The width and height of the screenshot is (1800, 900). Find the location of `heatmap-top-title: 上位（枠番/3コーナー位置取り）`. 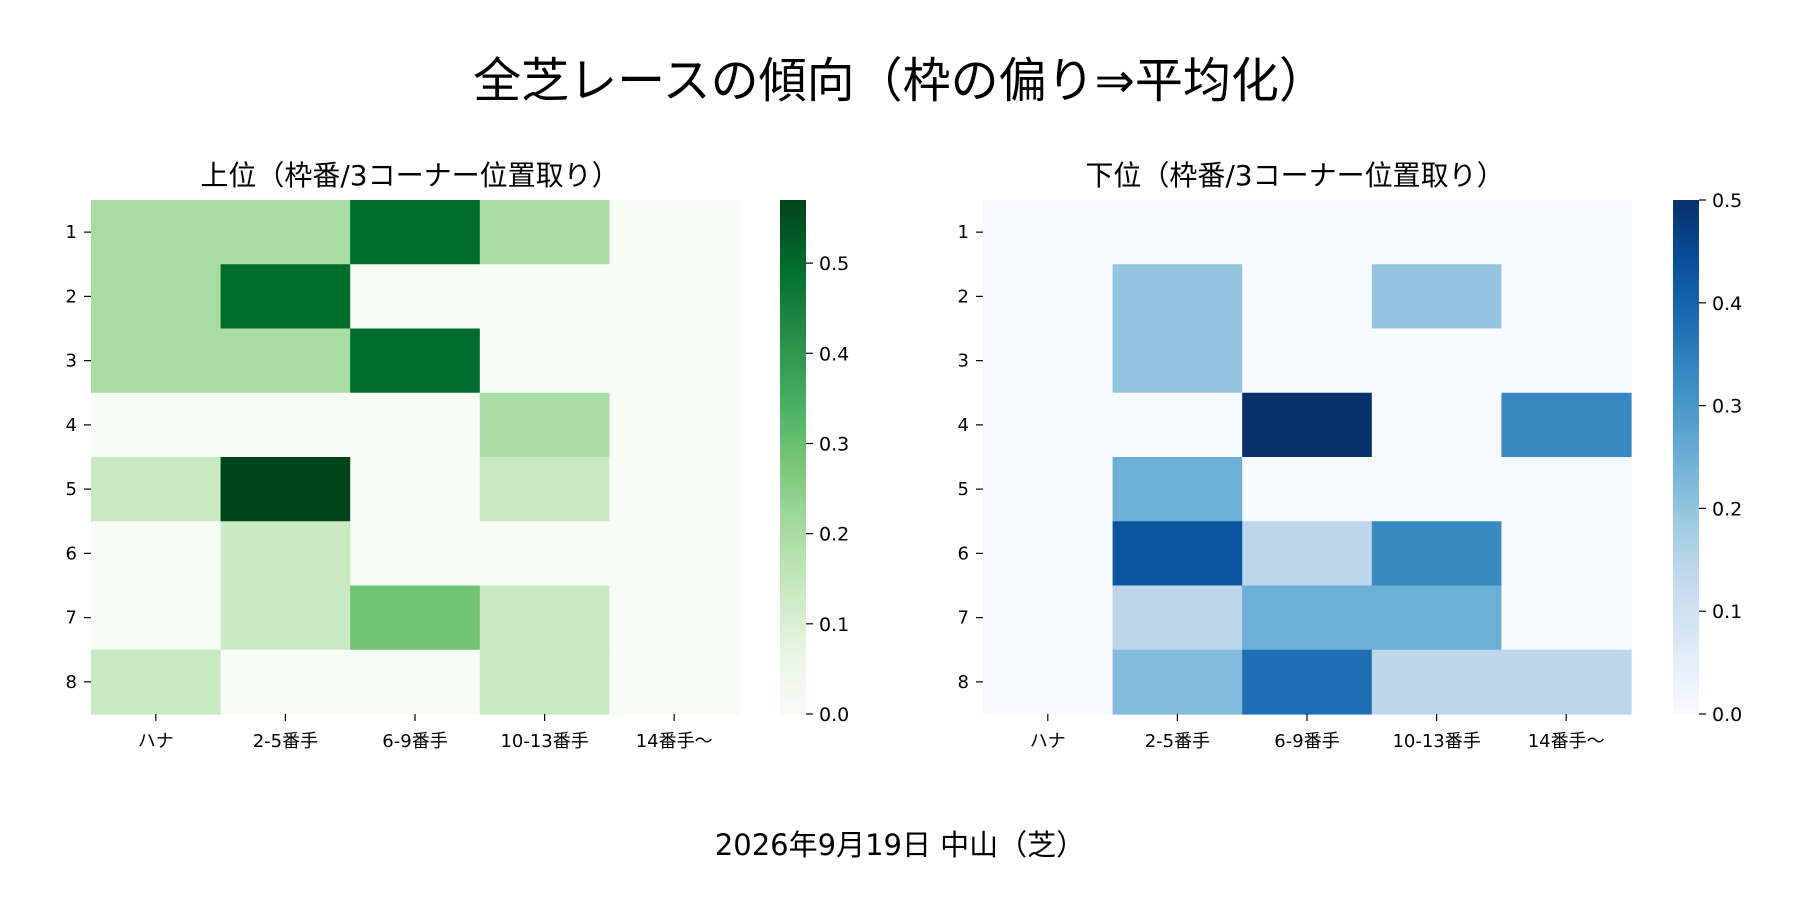

heatmap-top-title: 上位（枠番/3コーナー位置取り） is located at coordinates (409, 175).